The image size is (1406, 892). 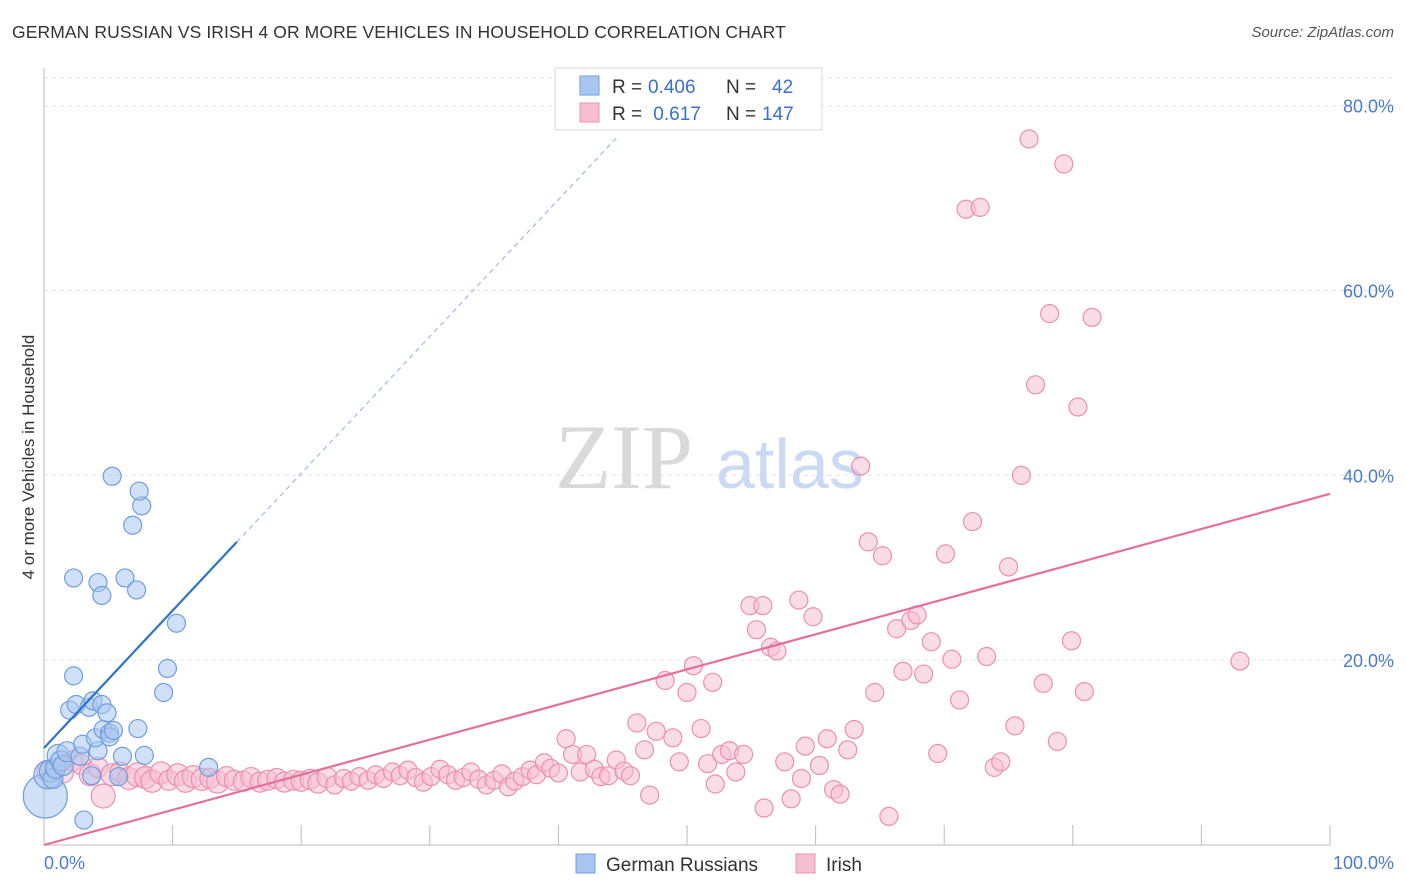 I want to click on legend-n-label-0: N =, so click(x=741, y=87).